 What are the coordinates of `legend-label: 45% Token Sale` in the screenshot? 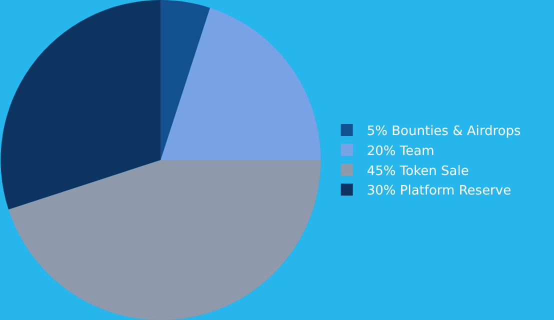 It's located at (417, 171).